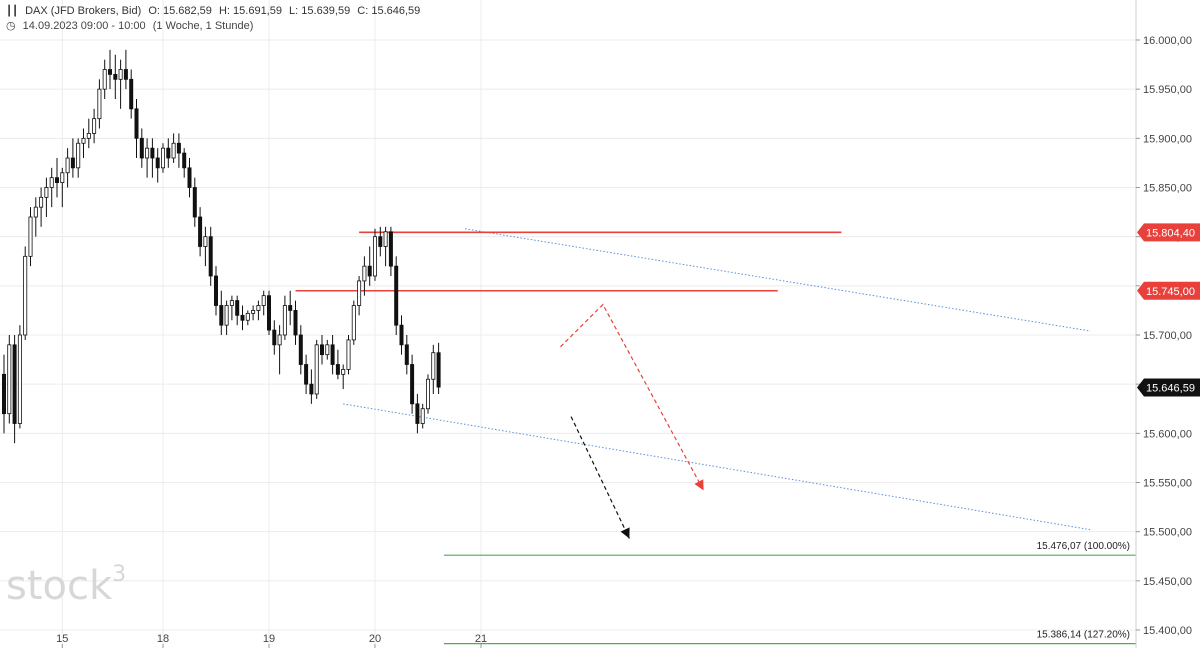 The height and width of the screenshot is (648, 1200). I want to click on scenario-arrows, so click(632, 421).